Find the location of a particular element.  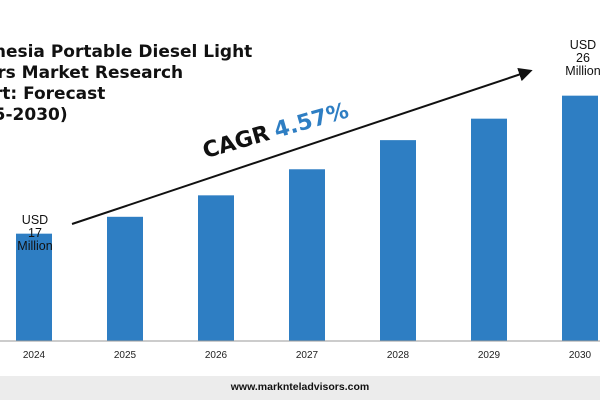

x-tick-label-2026: 2026 is located at coordinates (216, 355).